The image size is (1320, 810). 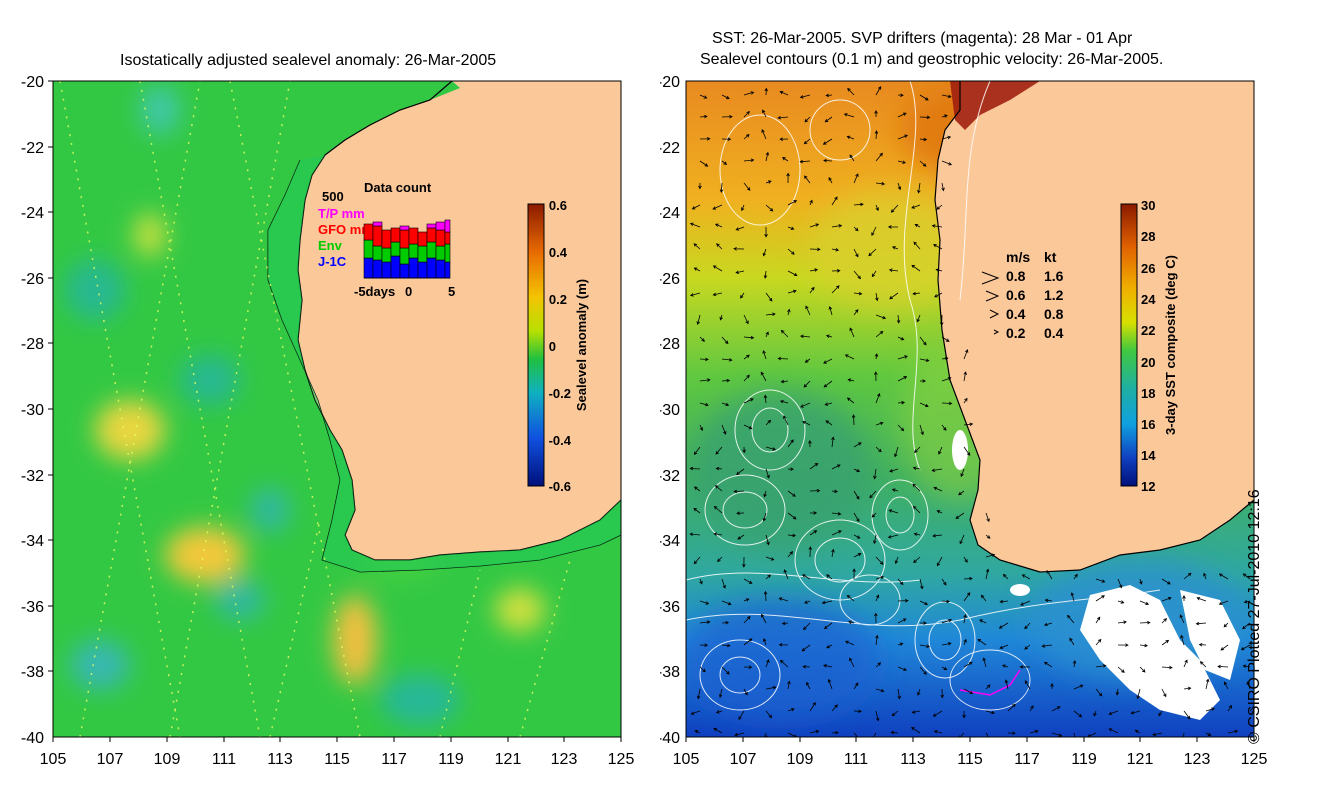 I want to click on coastline-right, so click(x=1094, y=327).